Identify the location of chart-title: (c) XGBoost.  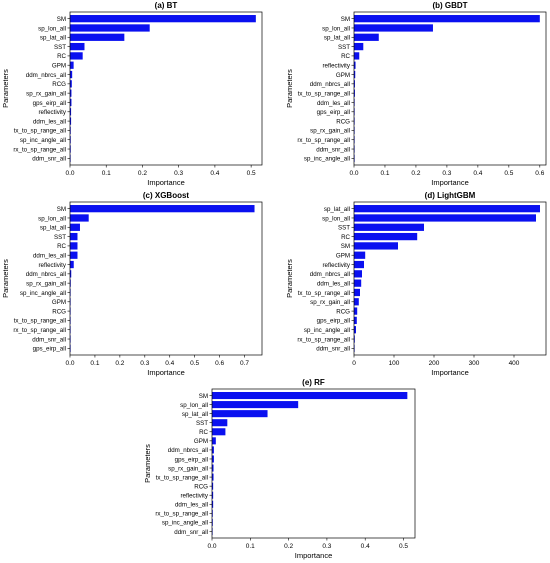
(166, 195).